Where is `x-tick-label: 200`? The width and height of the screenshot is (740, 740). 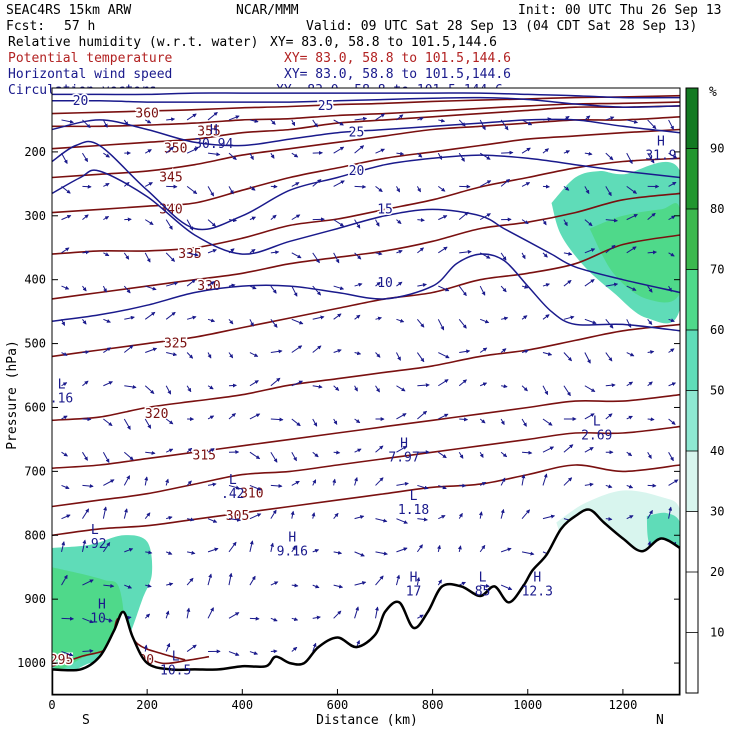
x-tick-label: 200 is located at coordinates (147, 705).